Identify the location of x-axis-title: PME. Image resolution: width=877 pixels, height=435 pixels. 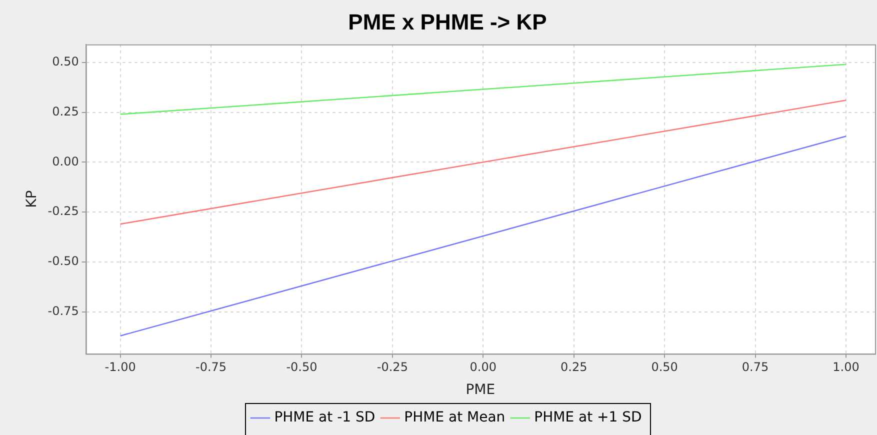
(481, 390).